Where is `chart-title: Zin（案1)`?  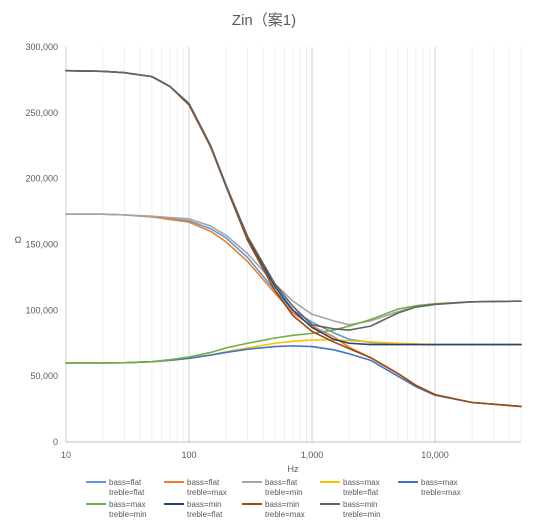 chart-title: Zin（案1) is located at coordinates (264, 20).